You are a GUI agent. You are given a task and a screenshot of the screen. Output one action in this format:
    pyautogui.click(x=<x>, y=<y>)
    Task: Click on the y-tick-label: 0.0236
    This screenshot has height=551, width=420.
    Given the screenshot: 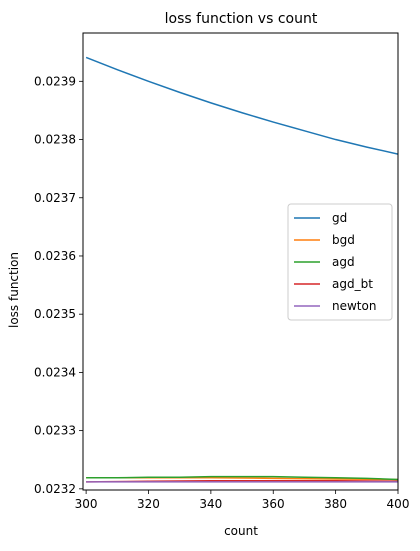 What is the action you would take?
    pyautogui.click(x=55, y=256)
    